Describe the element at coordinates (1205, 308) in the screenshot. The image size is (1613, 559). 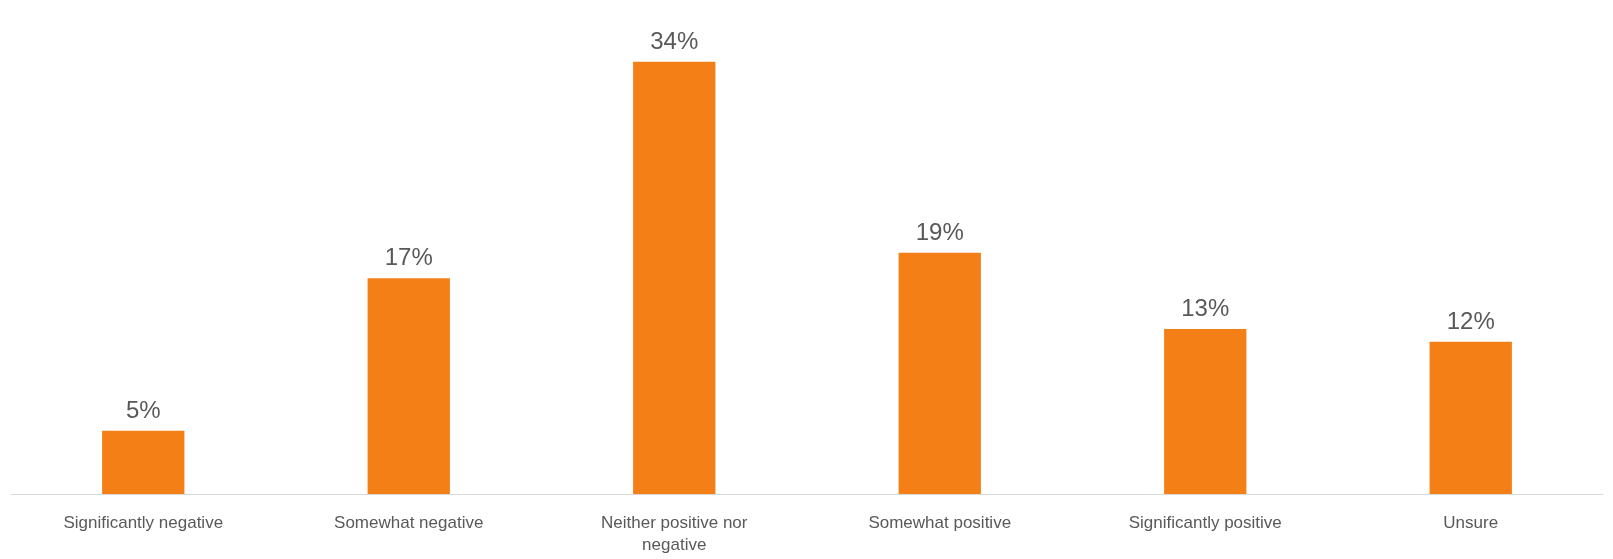
I see `data-label: 13%` at that location.